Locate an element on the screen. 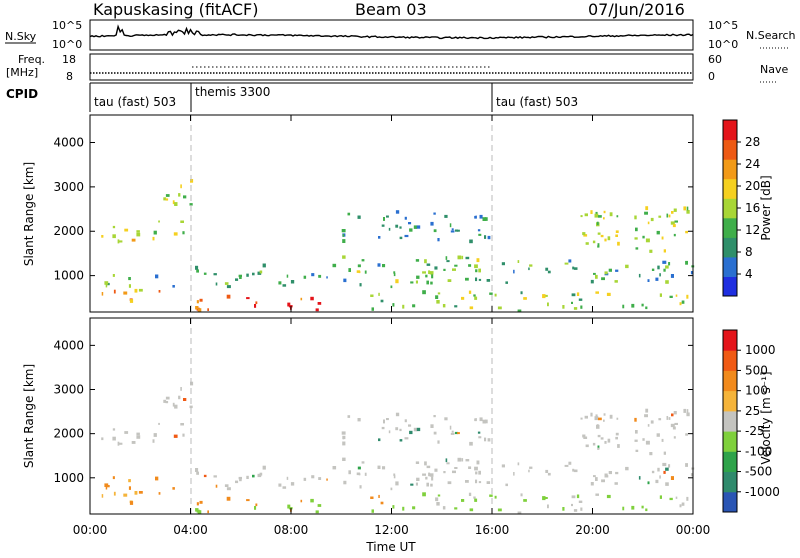  y-tick-label: 1000 is located at coordinates (68, 276).